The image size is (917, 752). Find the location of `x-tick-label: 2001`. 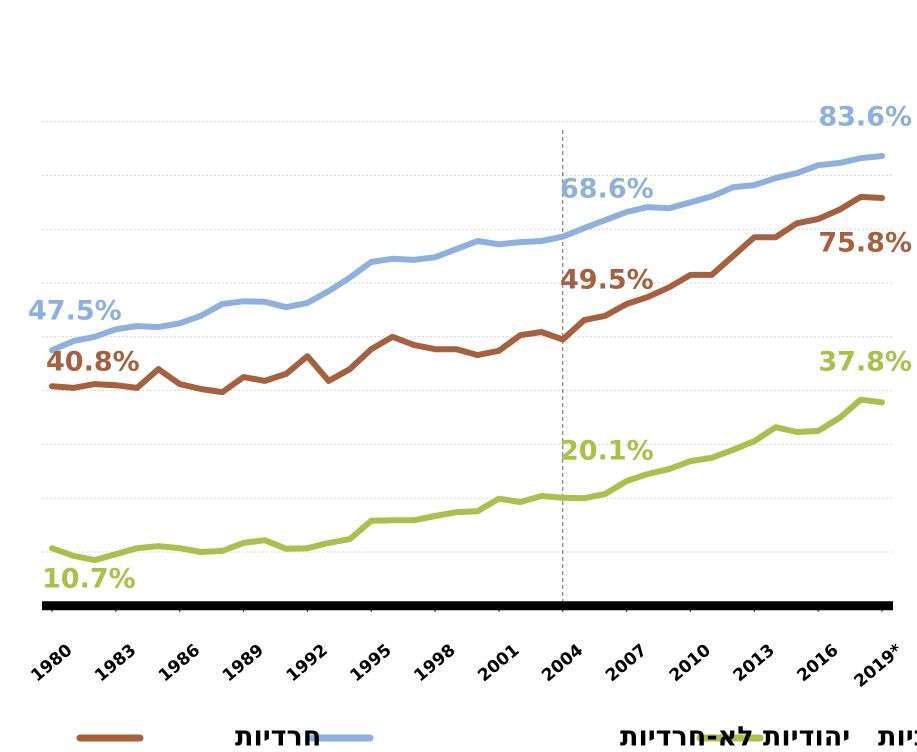

x-tick-label: 2001 is located at coordinates (498, 663).